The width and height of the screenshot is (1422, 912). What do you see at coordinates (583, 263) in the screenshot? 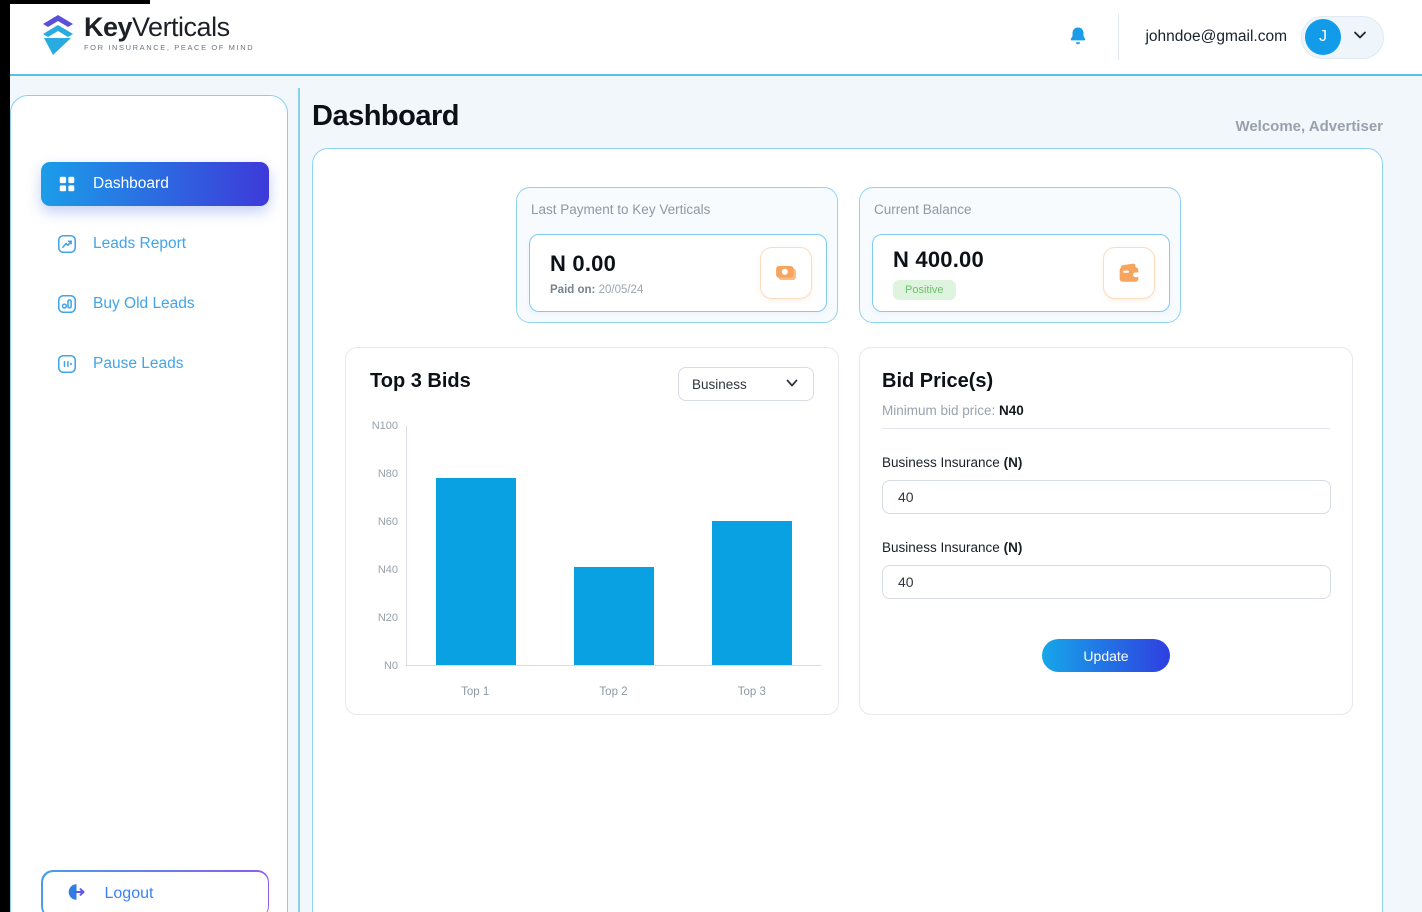
I see `last-payment-amount: N 0.00` at bounding box center [583, 263].